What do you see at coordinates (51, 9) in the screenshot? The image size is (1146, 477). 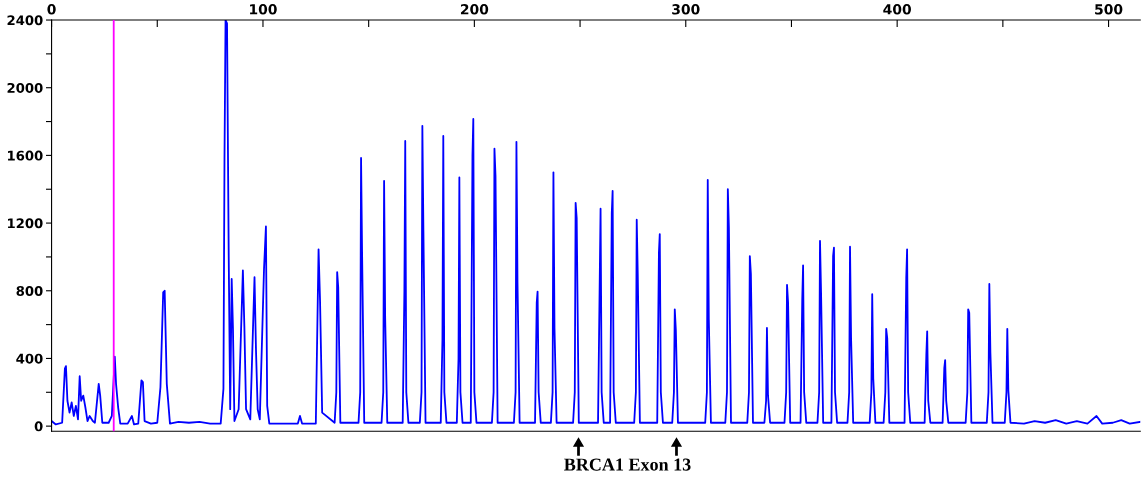 I see `x-tick-label: 0` at bounding box center [51, 9].